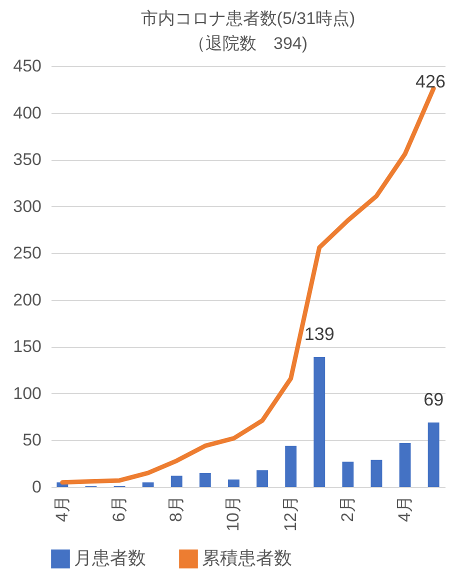 The width and height of the screenshot is (449, 581). What do you see at coordinates (347, 509) in the screenshot?
I see `x-tick-label: 2月` at bounding box center [347, 509].